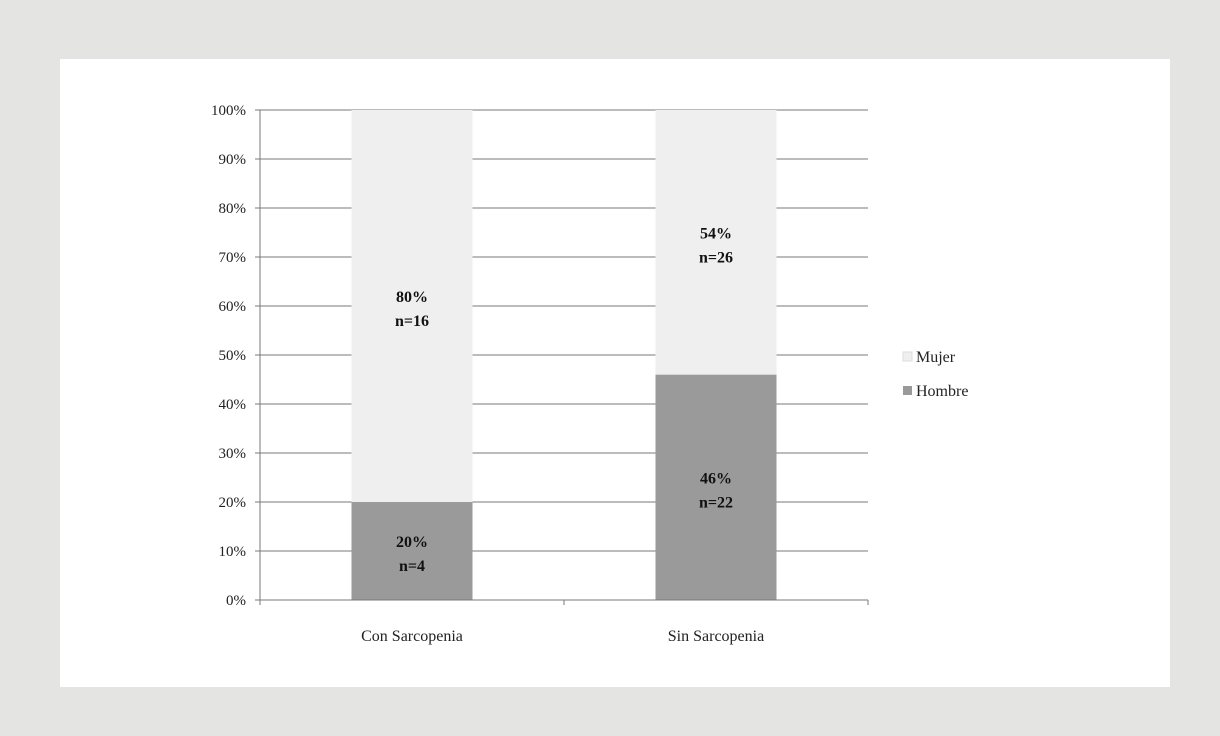 This screenshot has height=736, width=1220. Describe the element at coordinates (716, 233) in the screenshot. I see `data-label-percent: 54%` at that location.